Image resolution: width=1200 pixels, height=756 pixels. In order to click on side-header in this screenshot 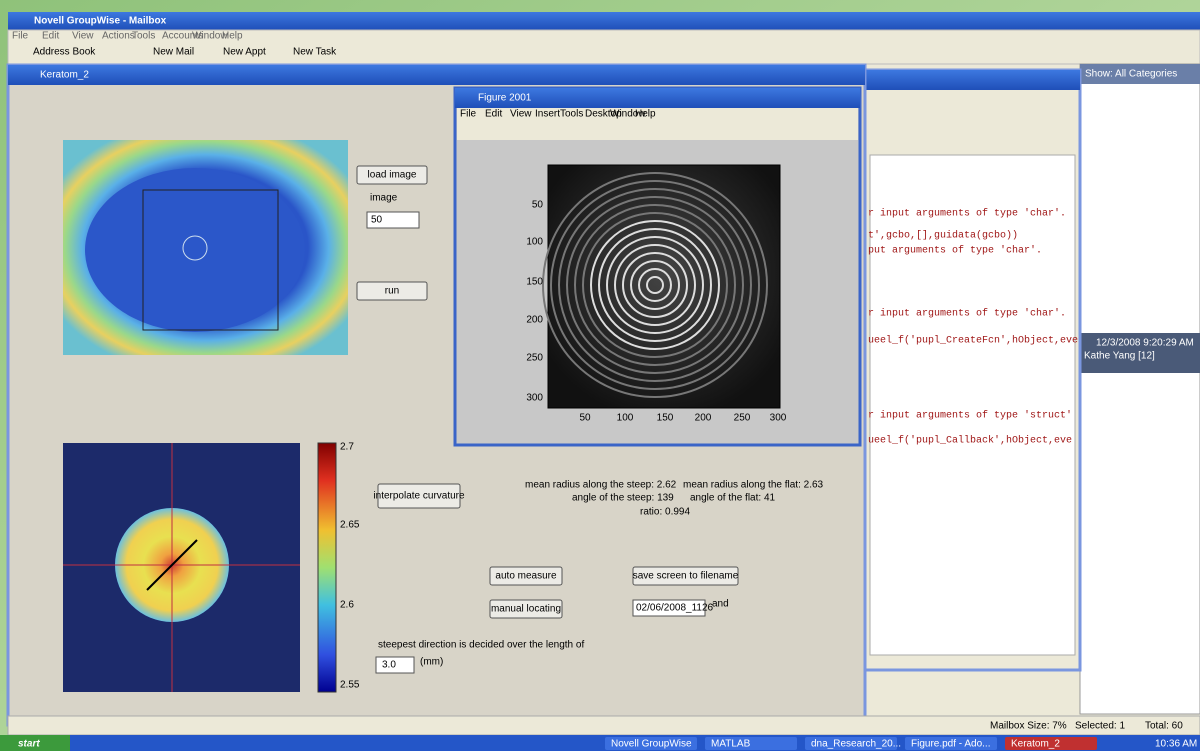, I will do `click(1140, 74)`.